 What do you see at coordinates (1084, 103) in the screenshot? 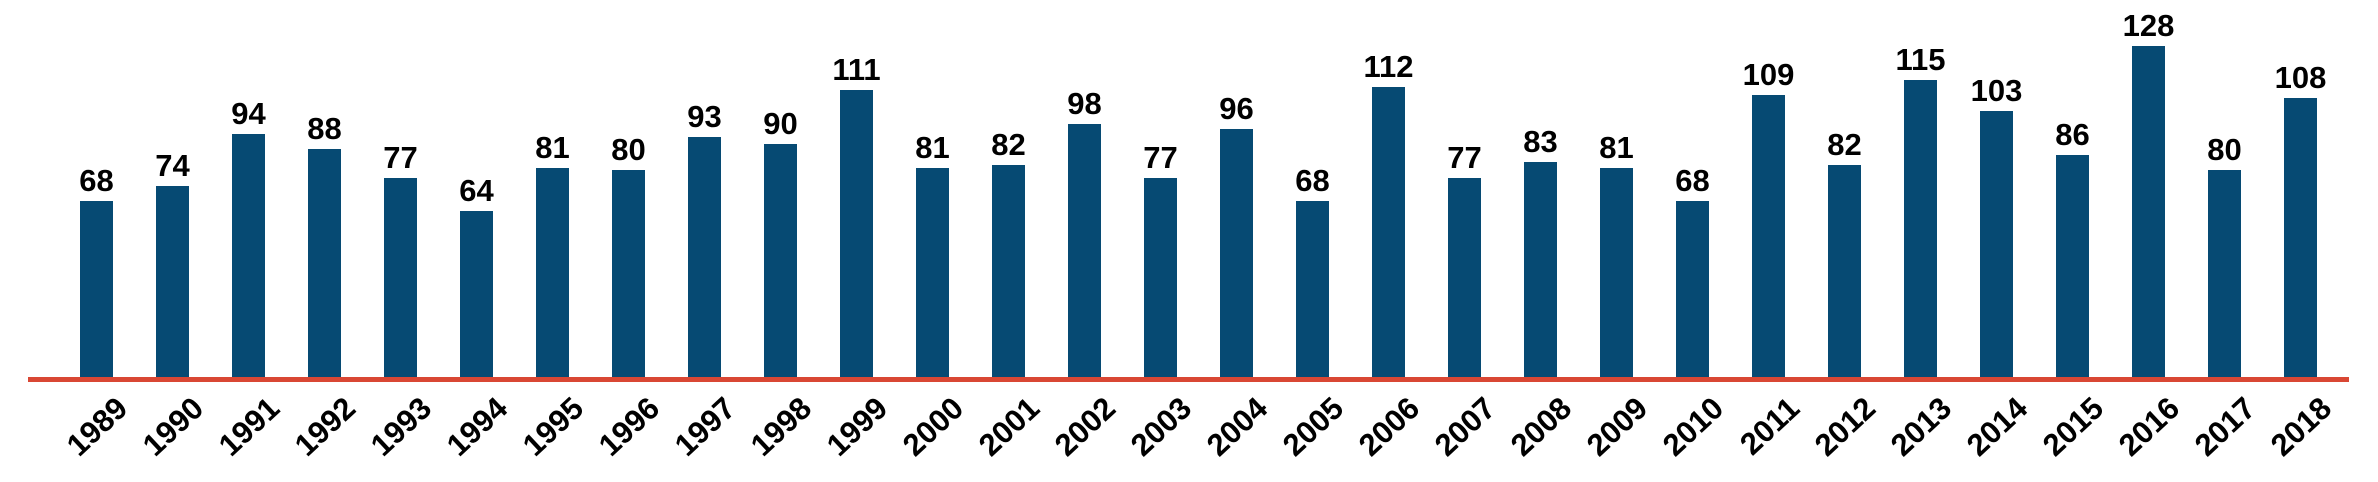
I see `bar-value-label: 98` at bounding box center [1084, 103].